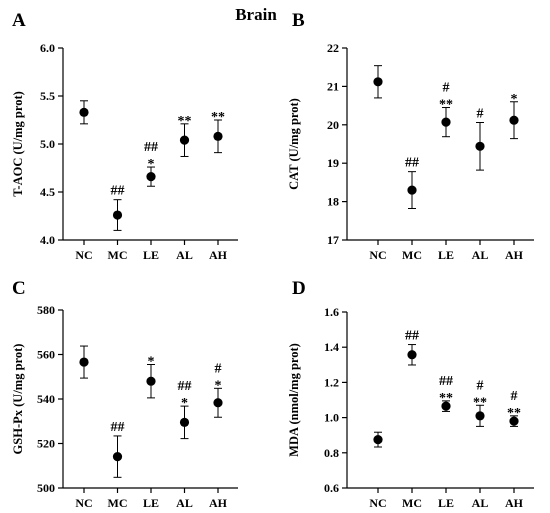 Image resolution: width=550 pixels, height=513 pixels. I want to click on figure-title: Brain, so click(256, 14).